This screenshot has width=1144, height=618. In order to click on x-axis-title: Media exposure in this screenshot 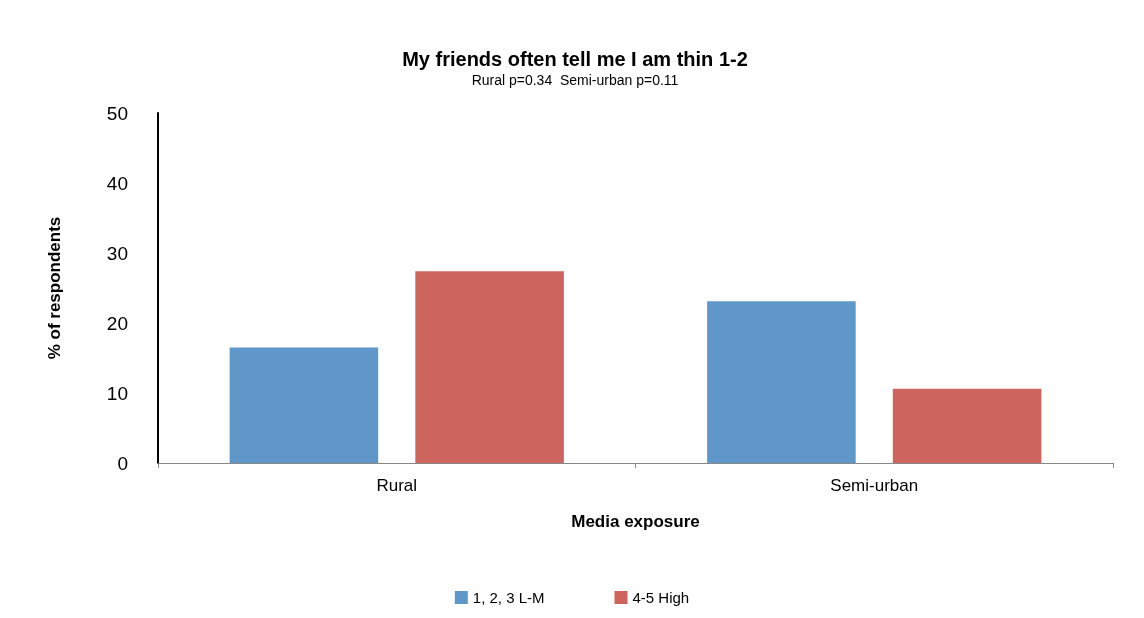, I will do `click(635, 521)`.